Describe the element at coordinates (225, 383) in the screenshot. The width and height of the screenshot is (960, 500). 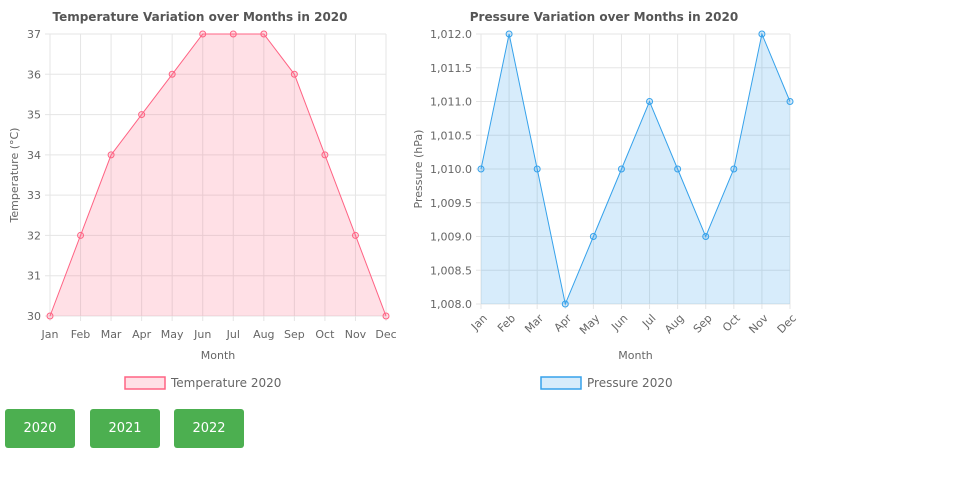
I see `legend-label: Temperature 2020` at that location.